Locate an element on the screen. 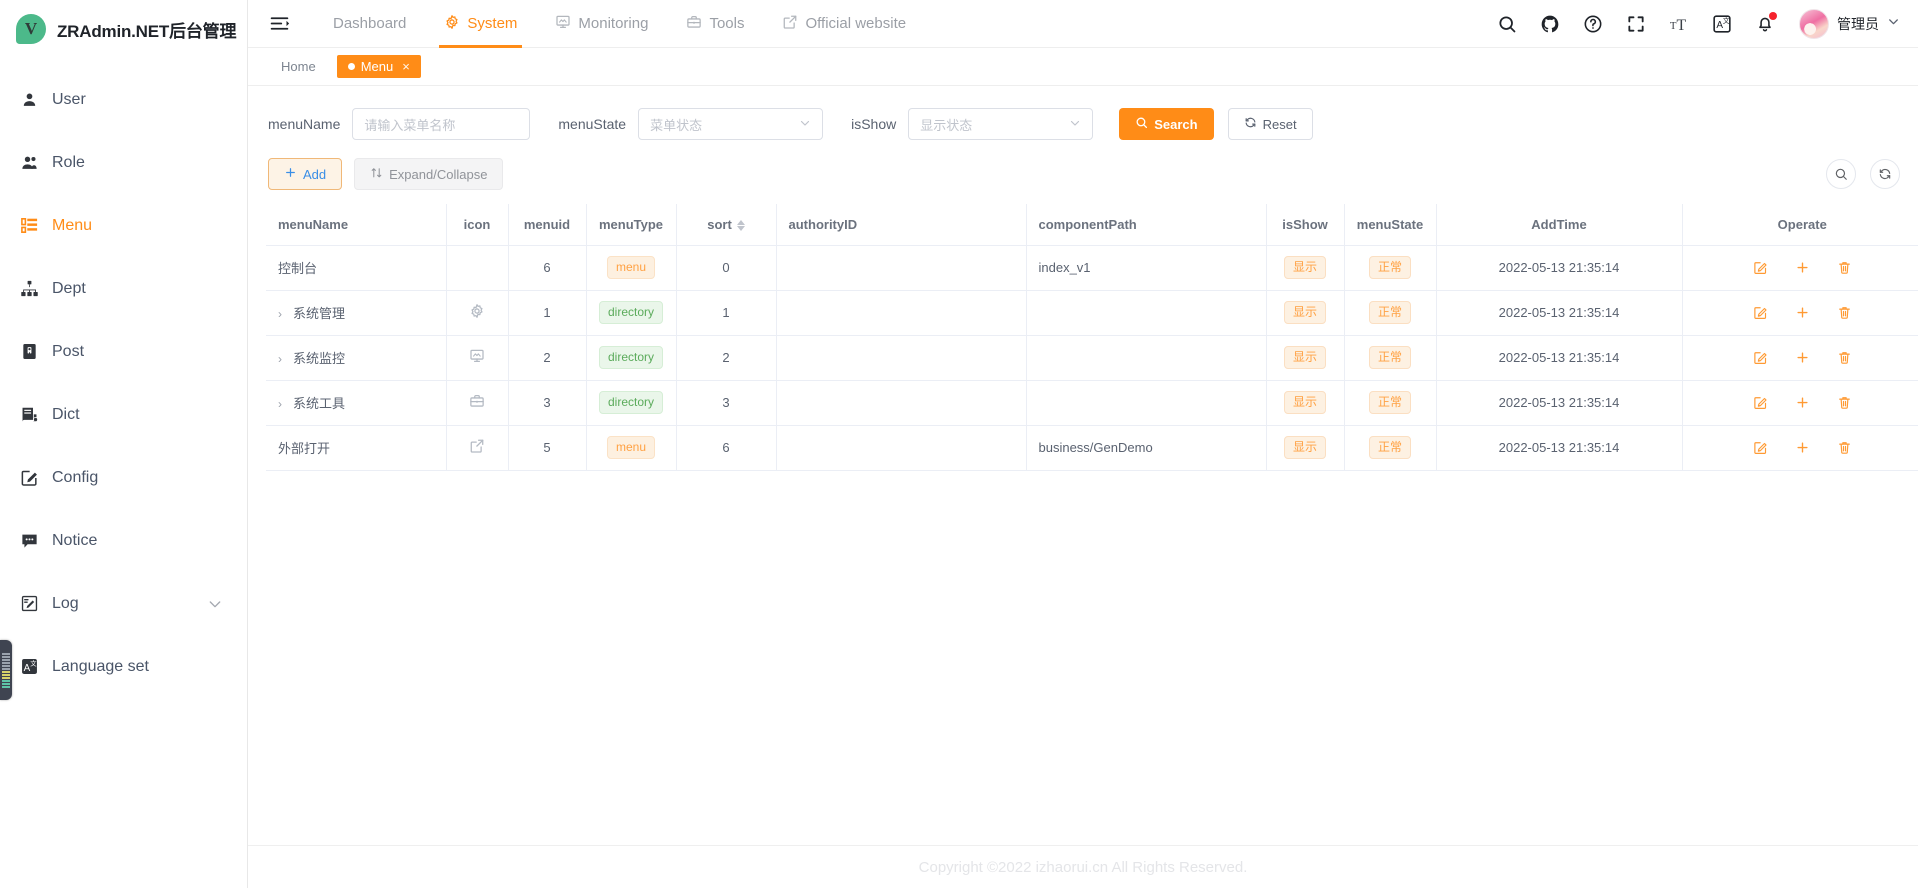 The width and height of the screenshot is (1918, 888). search-button: Search is located at coordinates (1166, 124).